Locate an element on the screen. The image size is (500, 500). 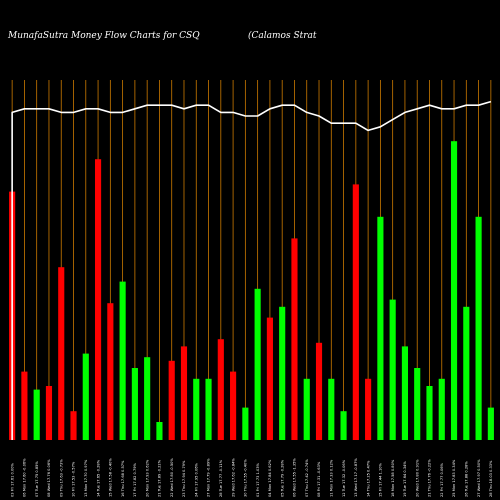
x-tick-label: 29 Wed 17.62 -0.84% is located at coordinates (233, 477).